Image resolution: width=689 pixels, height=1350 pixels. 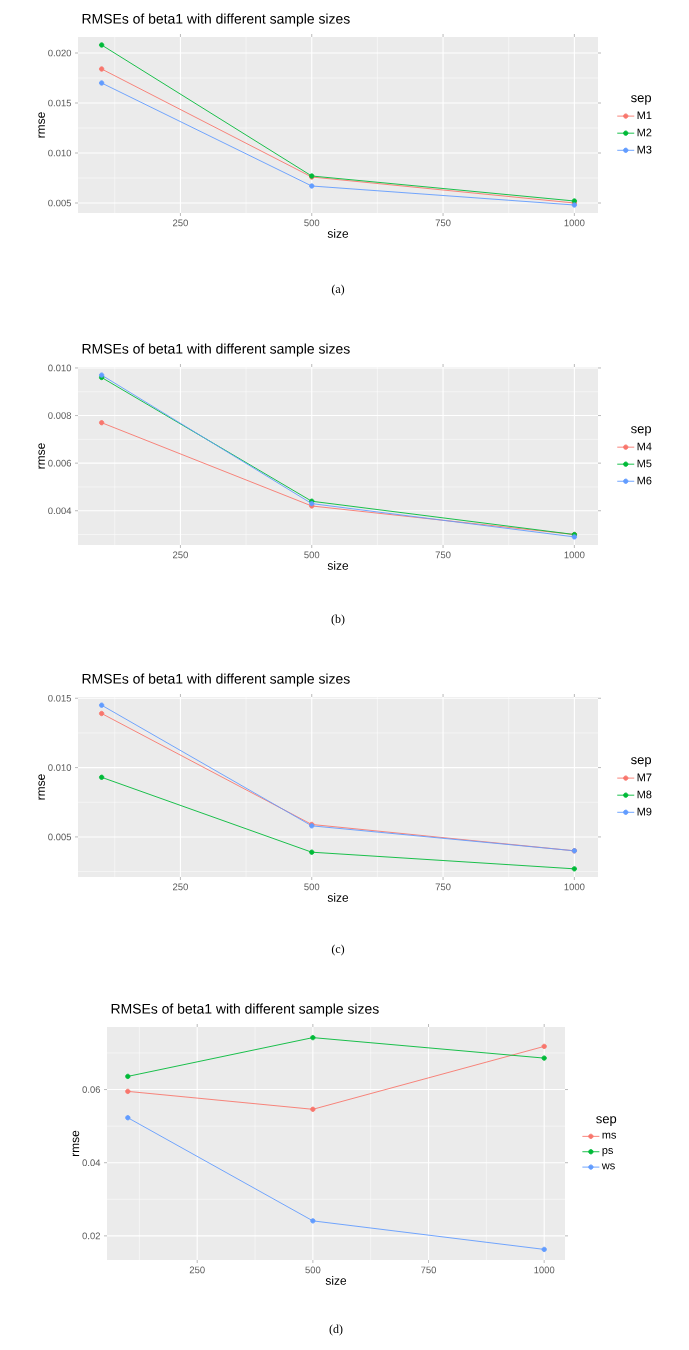 What do you see at coordinates (644, 149) in the screenshot?
I see `legend-label: M3` at bounding box center [644, 149].